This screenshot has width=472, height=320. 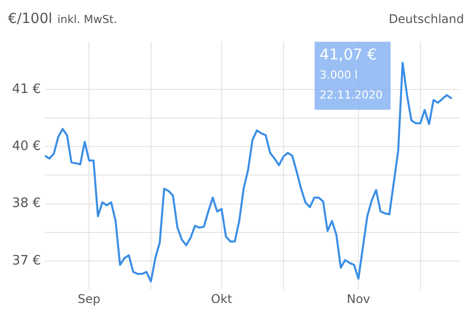 I want to click on y-axis-title: €/100l, so click(x=30, y=19).